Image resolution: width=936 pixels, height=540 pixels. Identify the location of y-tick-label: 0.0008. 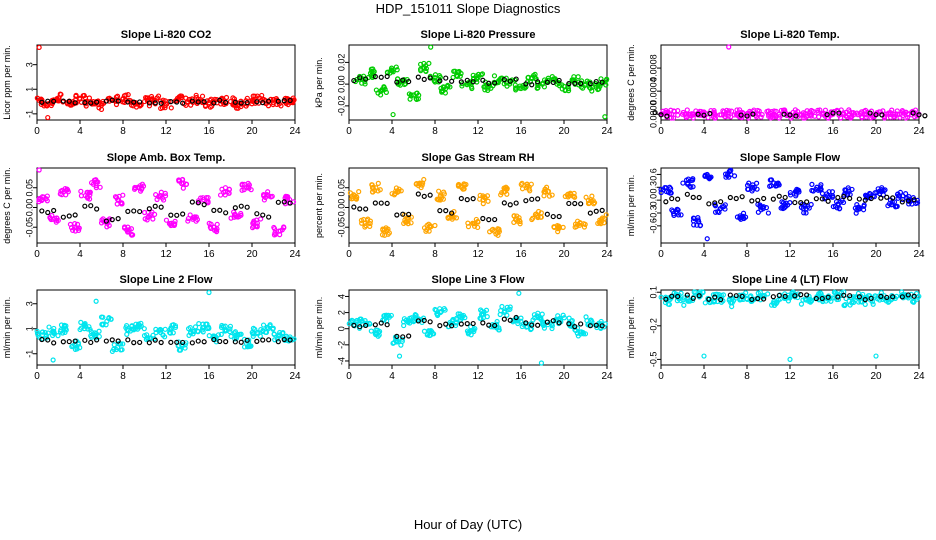
(653, 68).